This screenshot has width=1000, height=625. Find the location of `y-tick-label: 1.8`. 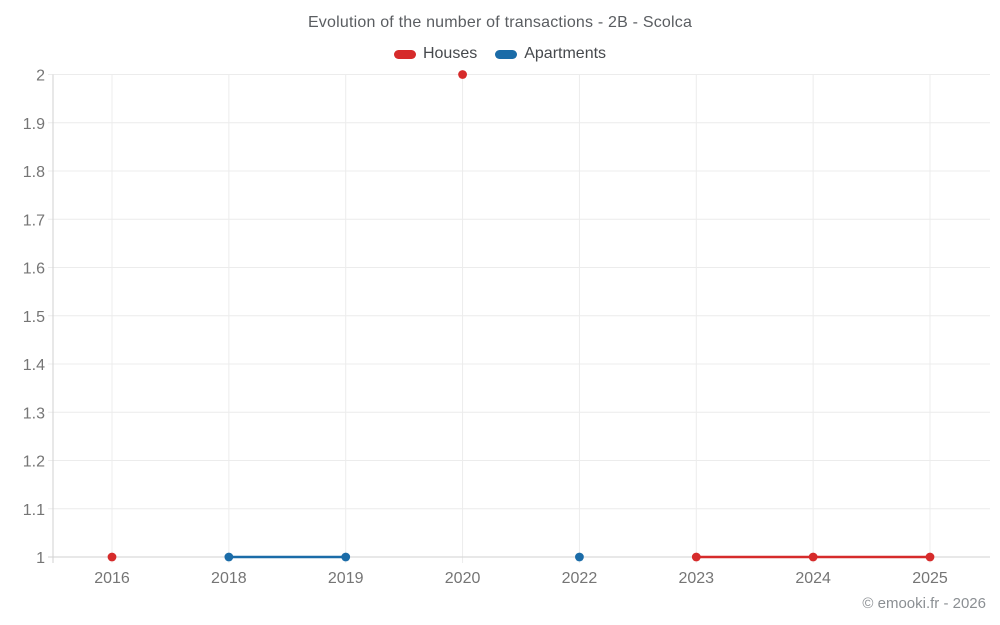

y-tick-label: 1.8 is located at coordinates (34, 172).